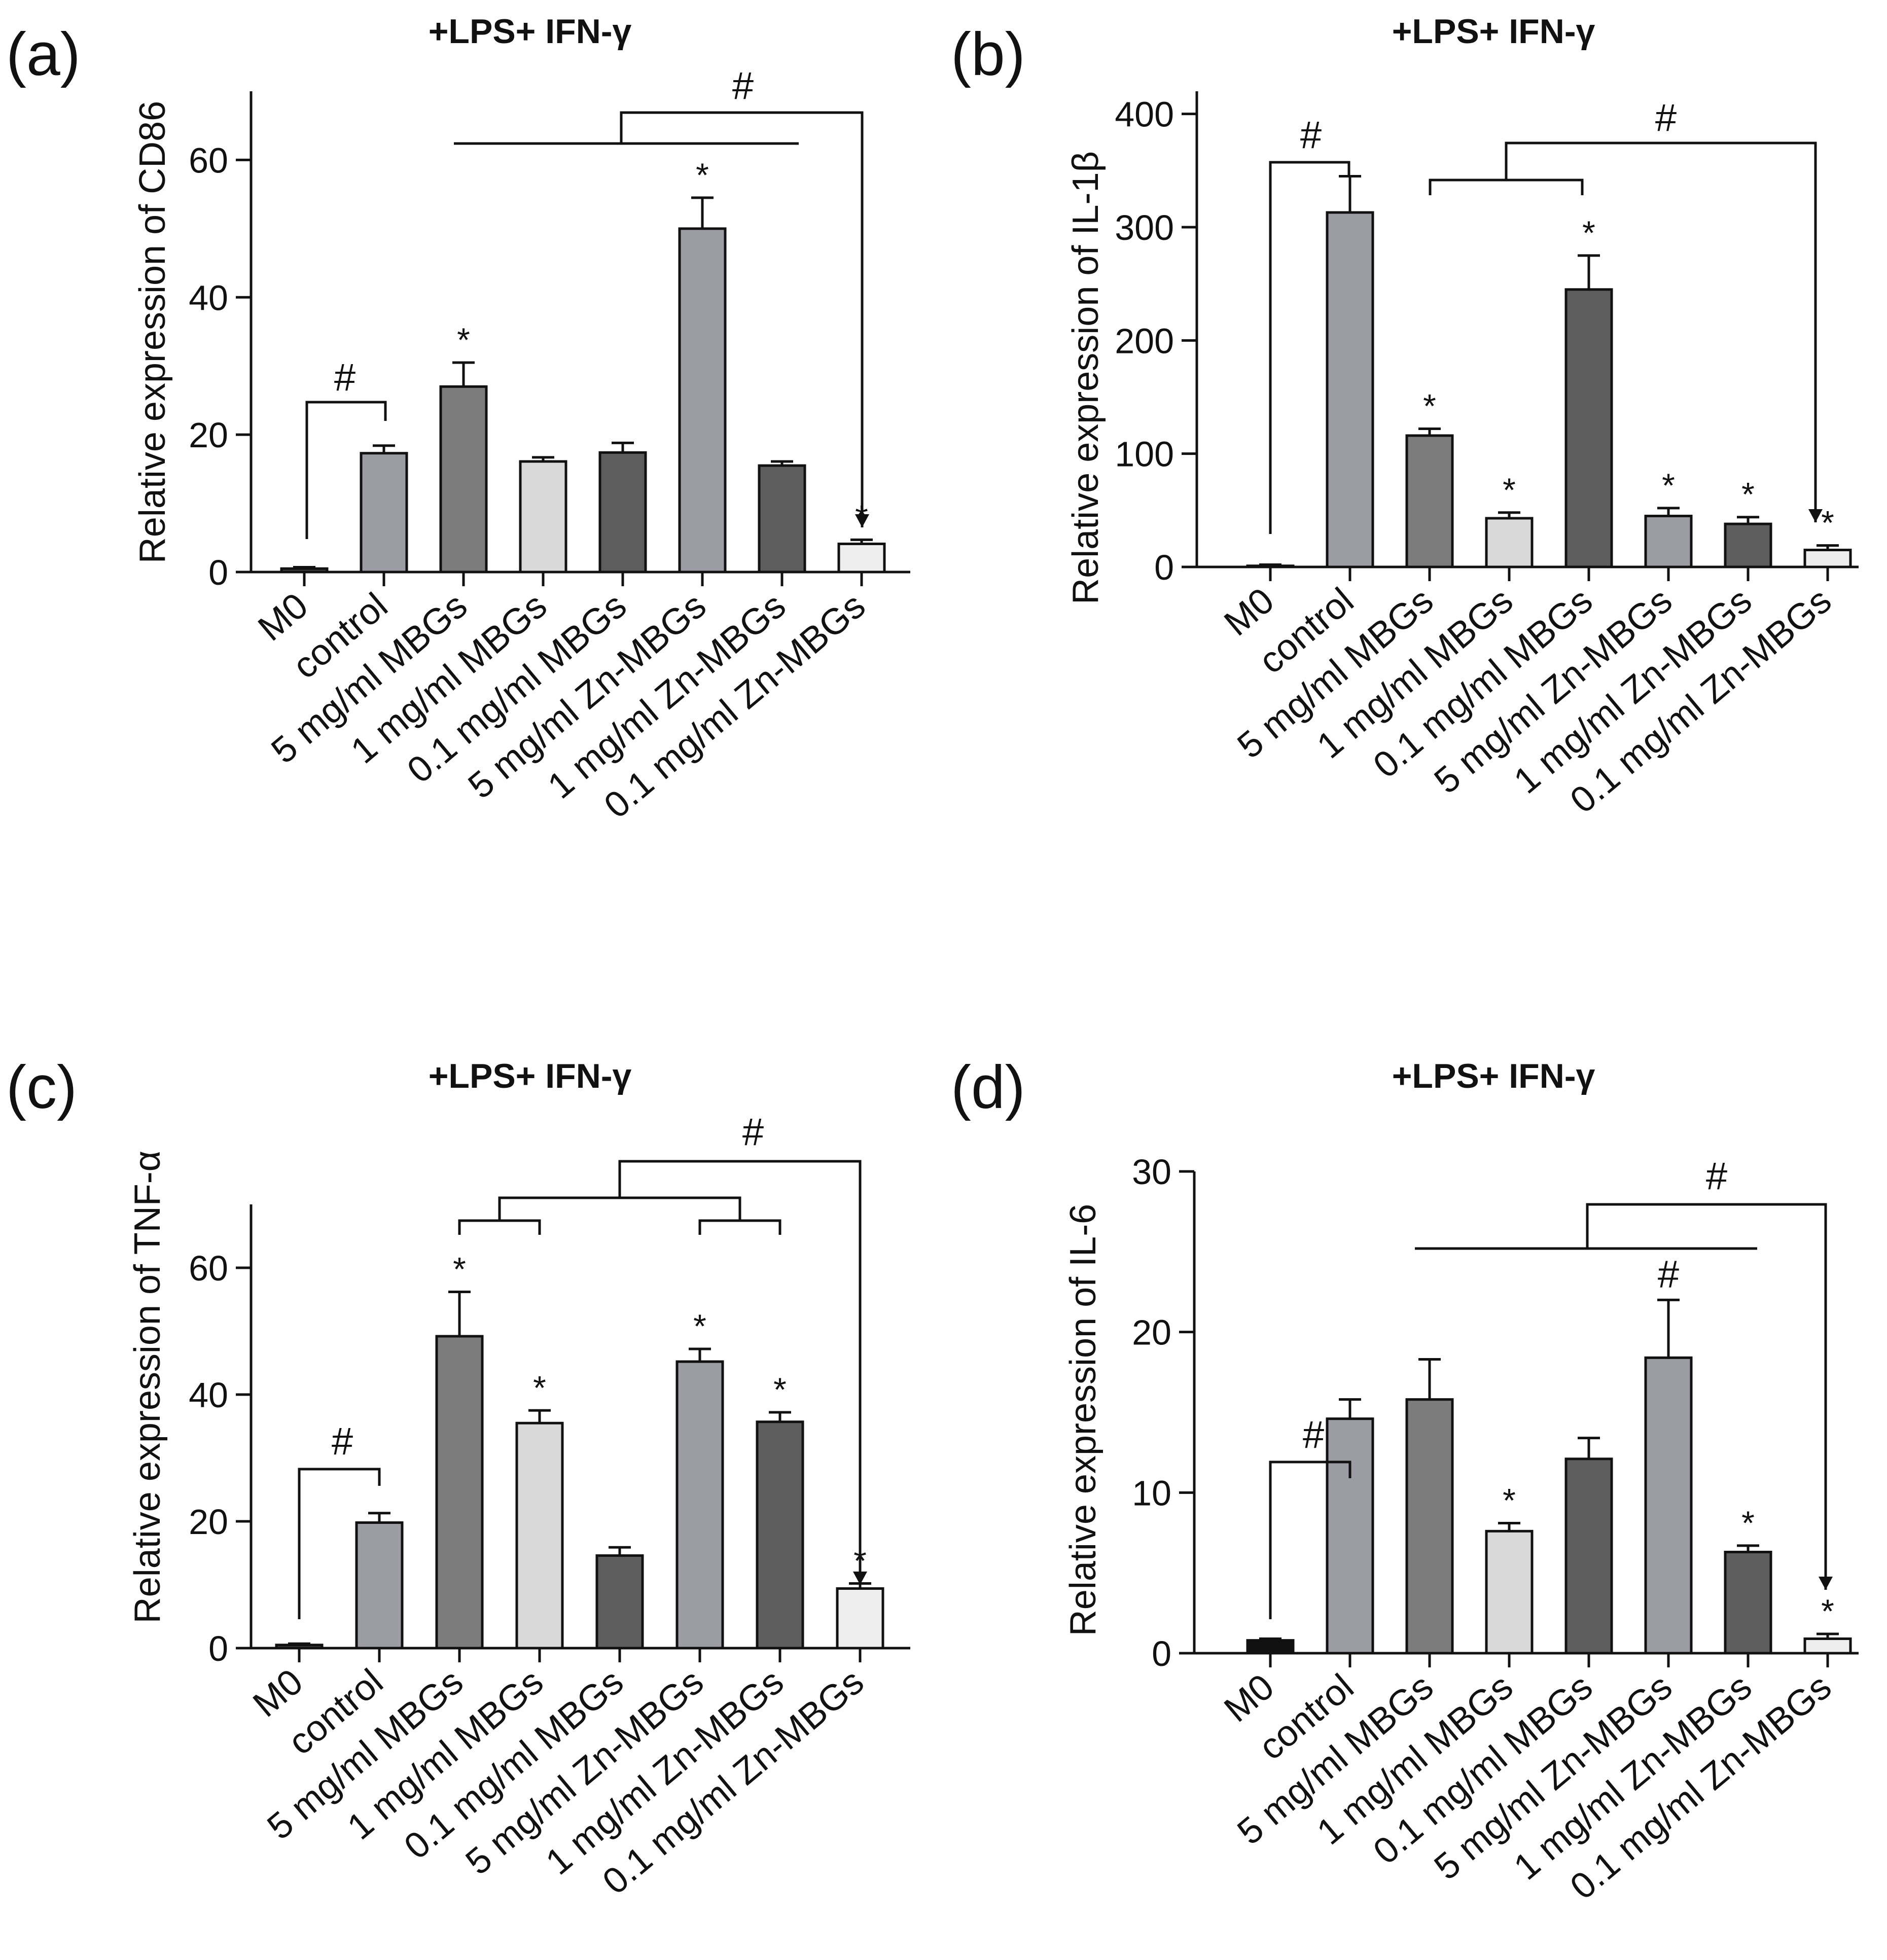  I want to click on y-tick-label: 100, so click(1144, 454).